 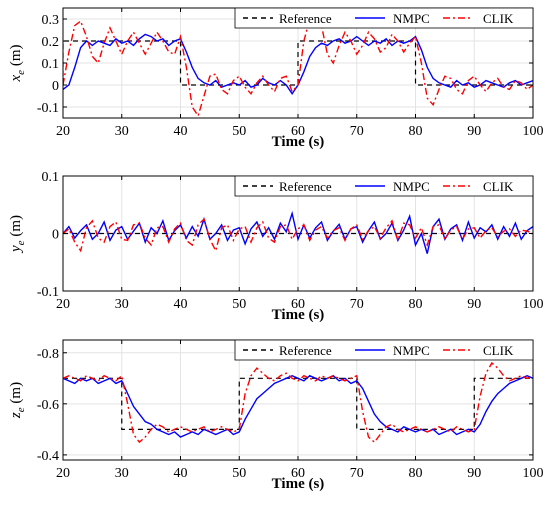 I want to click on y-tick-label: 0.2, so click(x=51, y=42).